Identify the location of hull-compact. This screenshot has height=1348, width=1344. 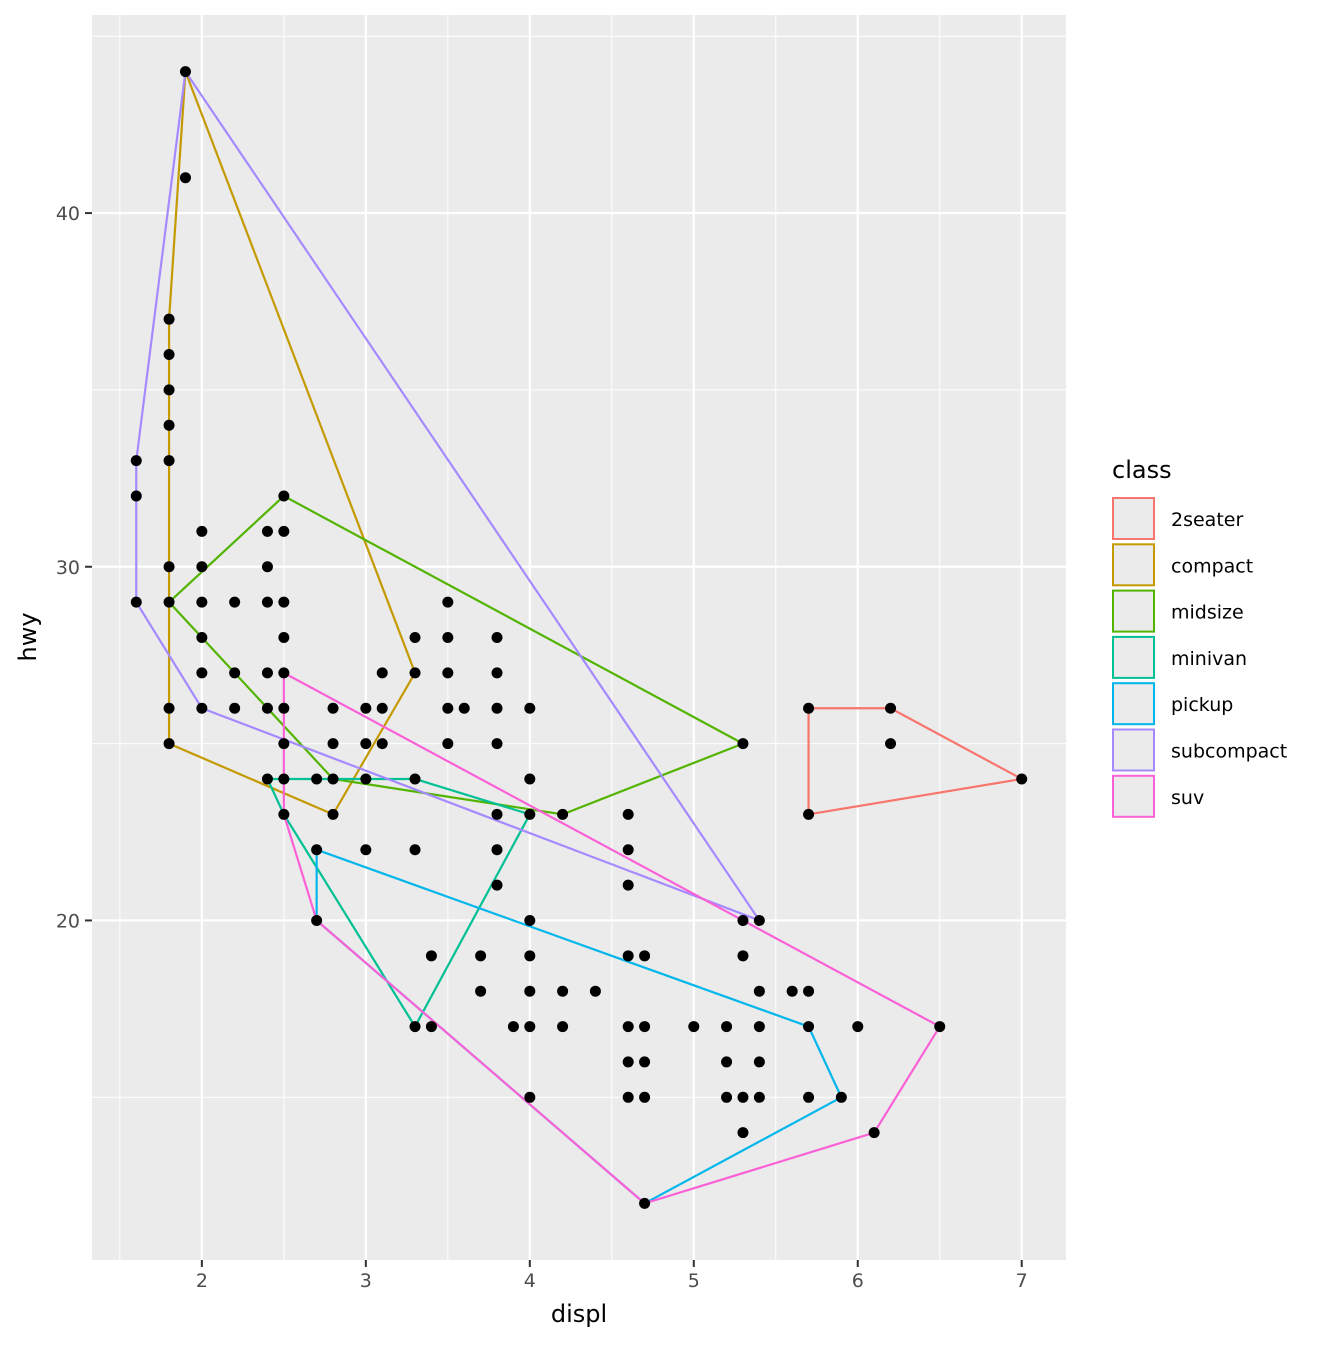
(292, 443).